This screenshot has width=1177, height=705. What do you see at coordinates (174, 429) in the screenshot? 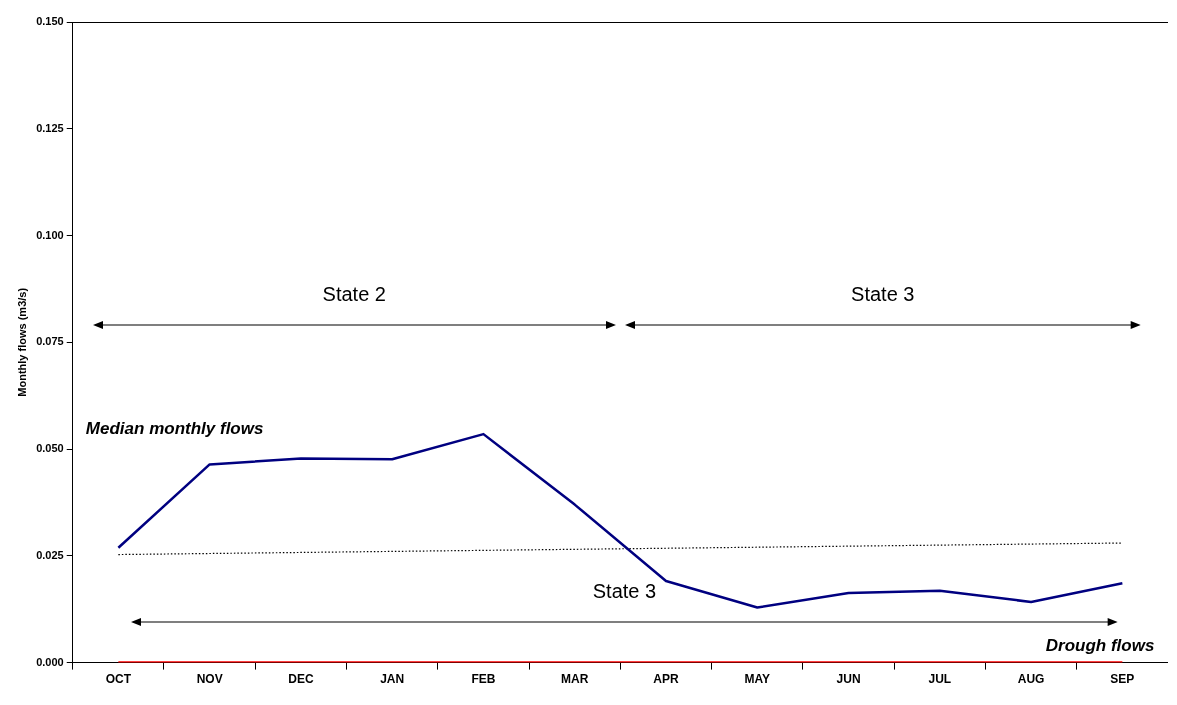
I see `series-label: Median monthly flows` at bounding box center [174, 429].